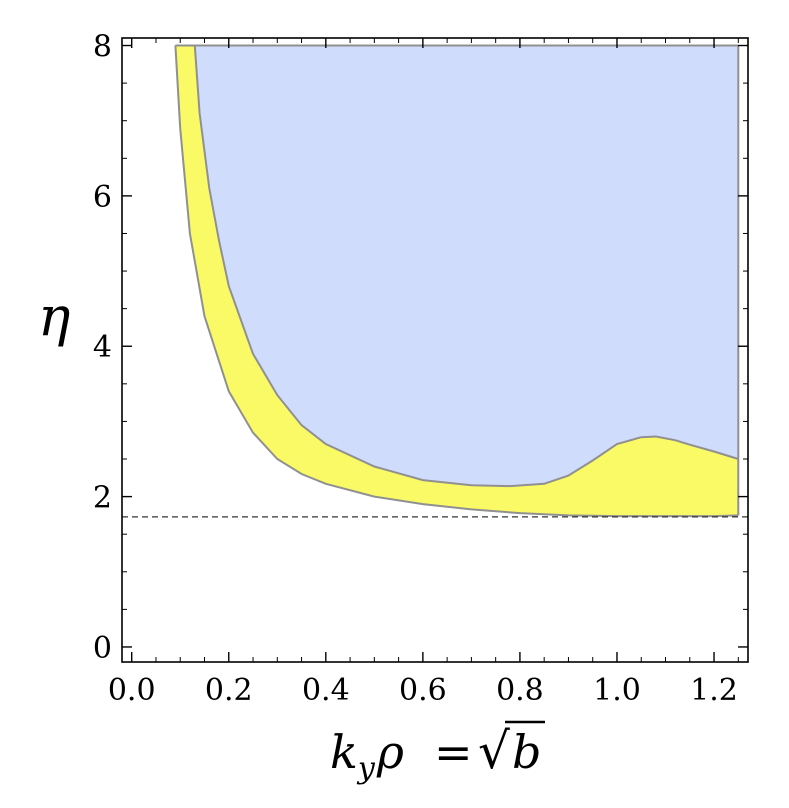 This screenshot has height=808, width=789. What do you see at coordinates (102, 648) in the screenshot?
I see `y-tick-label: 0` at bounding box center [102, 648].